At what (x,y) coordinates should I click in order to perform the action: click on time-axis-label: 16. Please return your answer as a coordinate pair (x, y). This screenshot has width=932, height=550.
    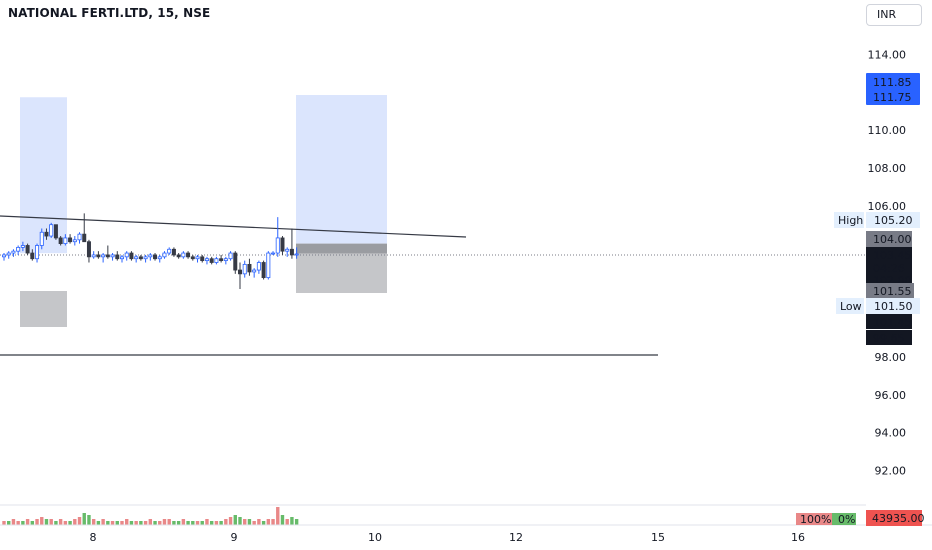
    Looking at the image, I should click on (798, 537).